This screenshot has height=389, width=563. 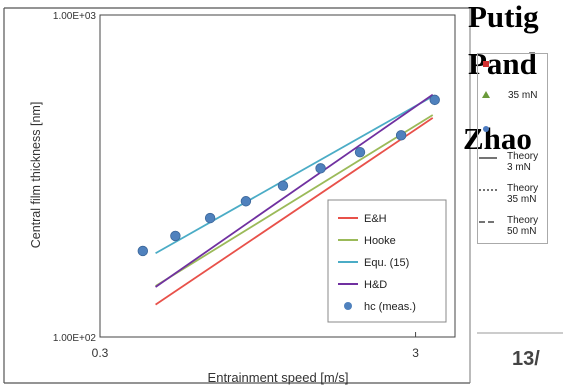 What do you see at coordinates (36, 175) in the screenshot?
I see `y-axis-title: Central film thickness [nm]` at bounding box center [36, 175].